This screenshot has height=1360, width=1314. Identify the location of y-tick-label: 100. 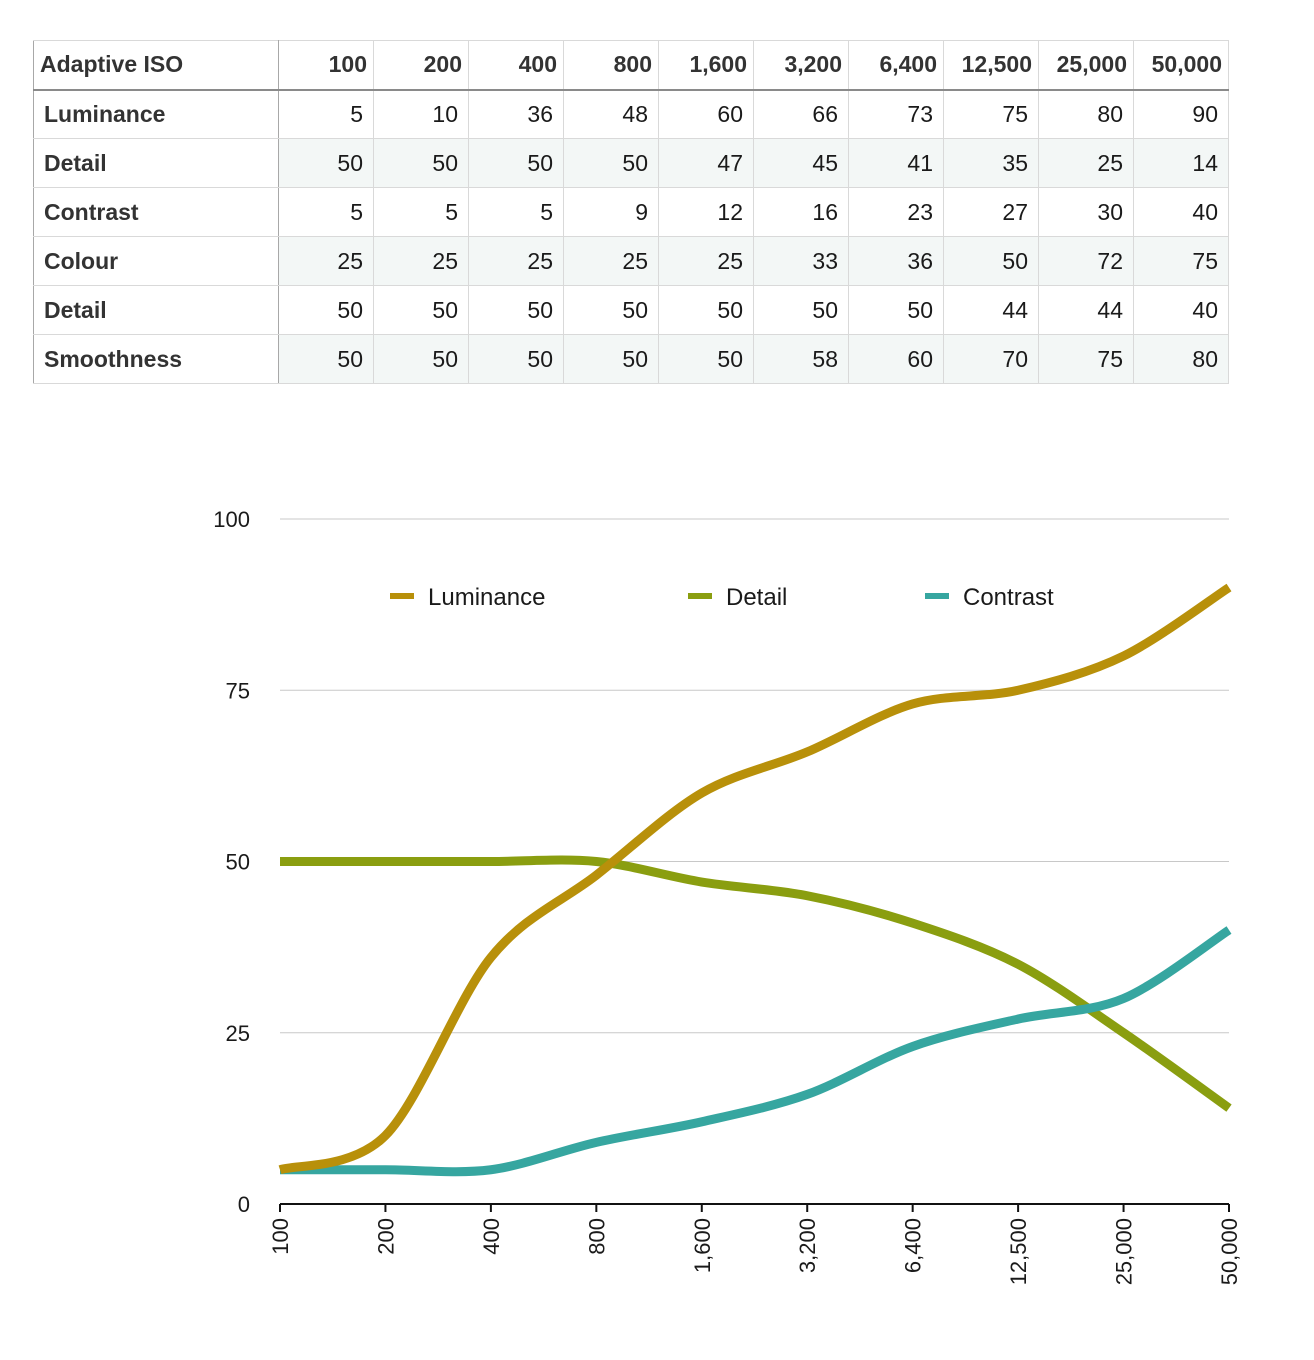
(231, 519).